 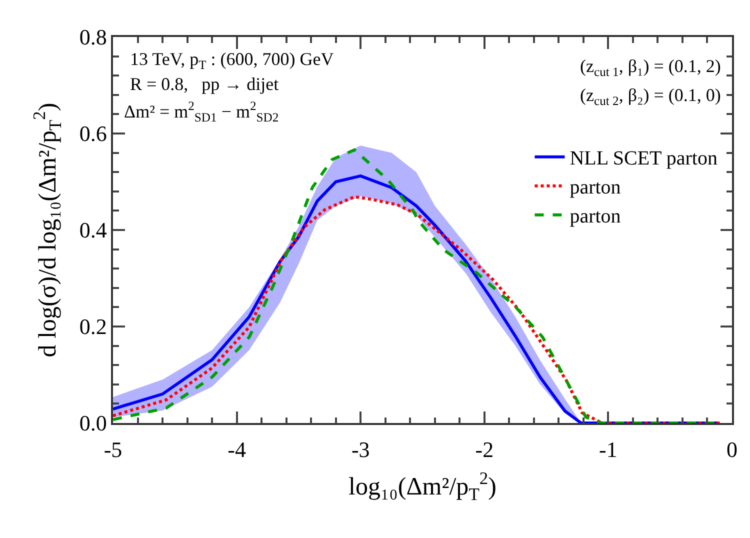 I want to click on y-tick-label: 0.8, so click(x=93, y=37).